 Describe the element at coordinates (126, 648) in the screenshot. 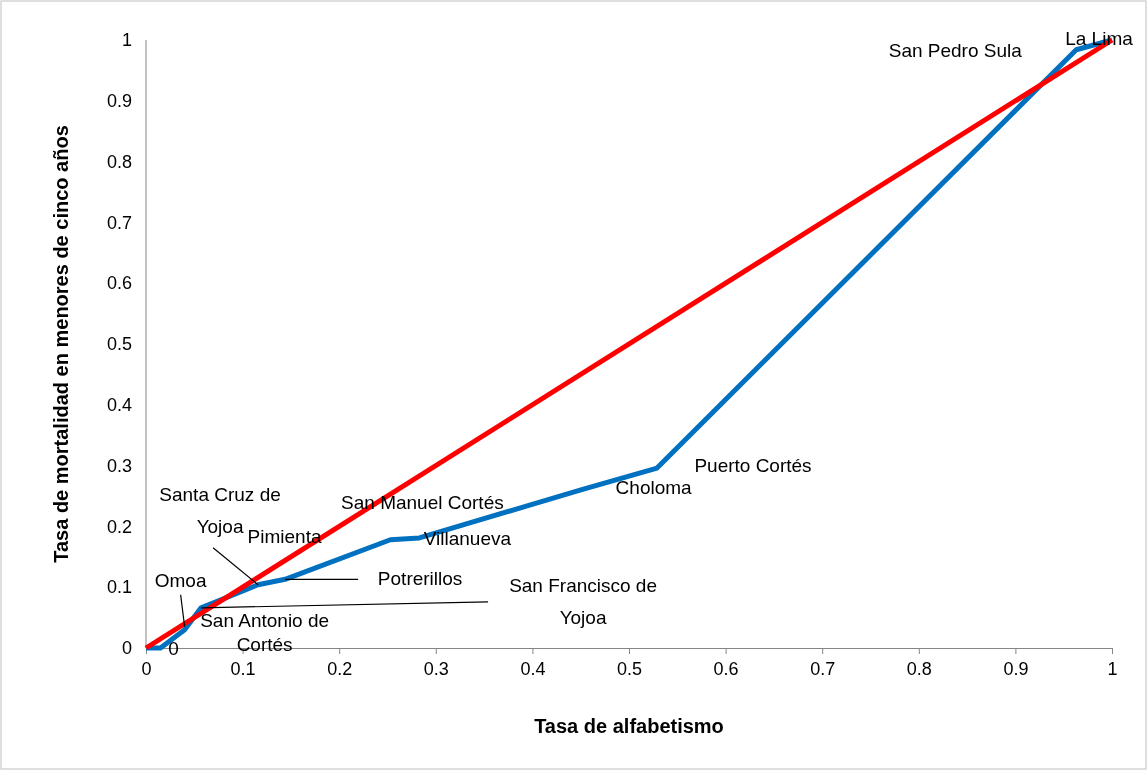

I see `y-tick-label: 0` at that location.